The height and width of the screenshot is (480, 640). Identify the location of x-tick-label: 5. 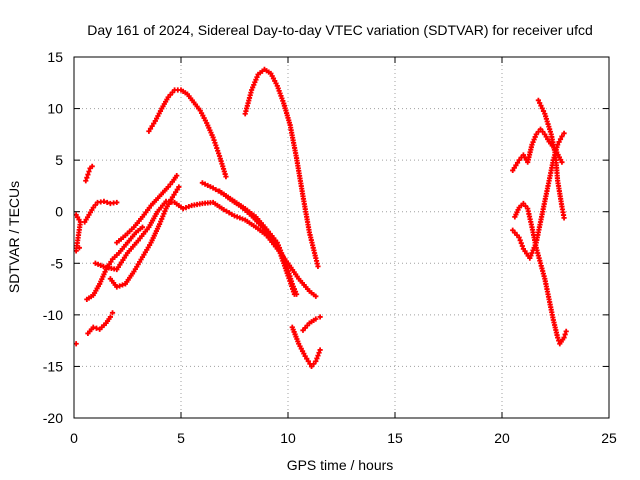
(181, 438).